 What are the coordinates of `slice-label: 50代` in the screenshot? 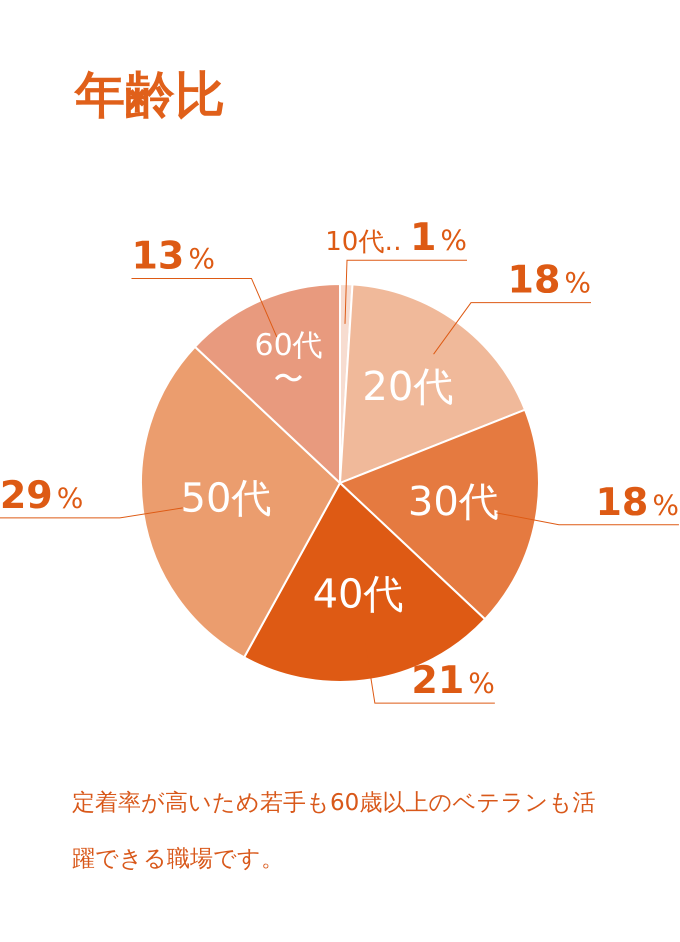 It's located at (226, 498).